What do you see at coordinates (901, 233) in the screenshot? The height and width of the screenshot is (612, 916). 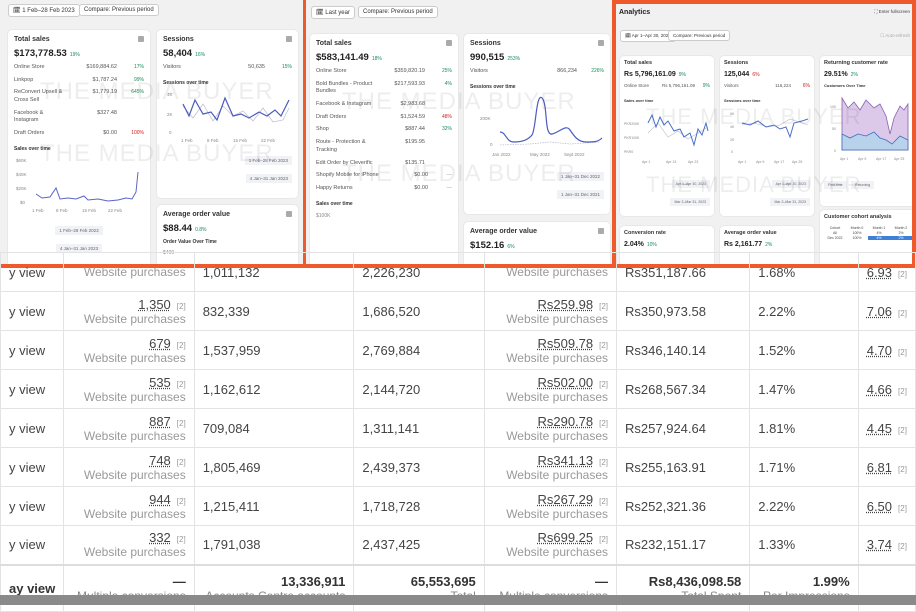 I see `cell: 2%` at bounding box center [901, 233].